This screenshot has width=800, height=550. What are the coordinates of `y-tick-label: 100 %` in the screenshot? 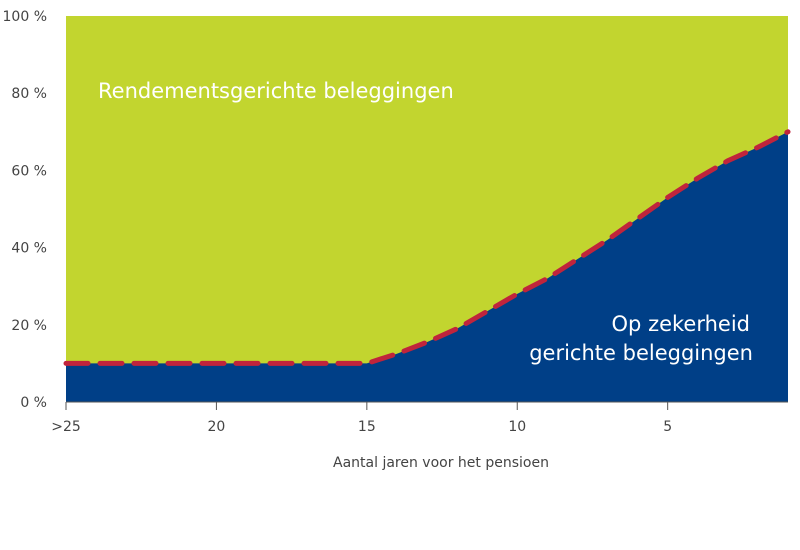 It's located at (25, 17).